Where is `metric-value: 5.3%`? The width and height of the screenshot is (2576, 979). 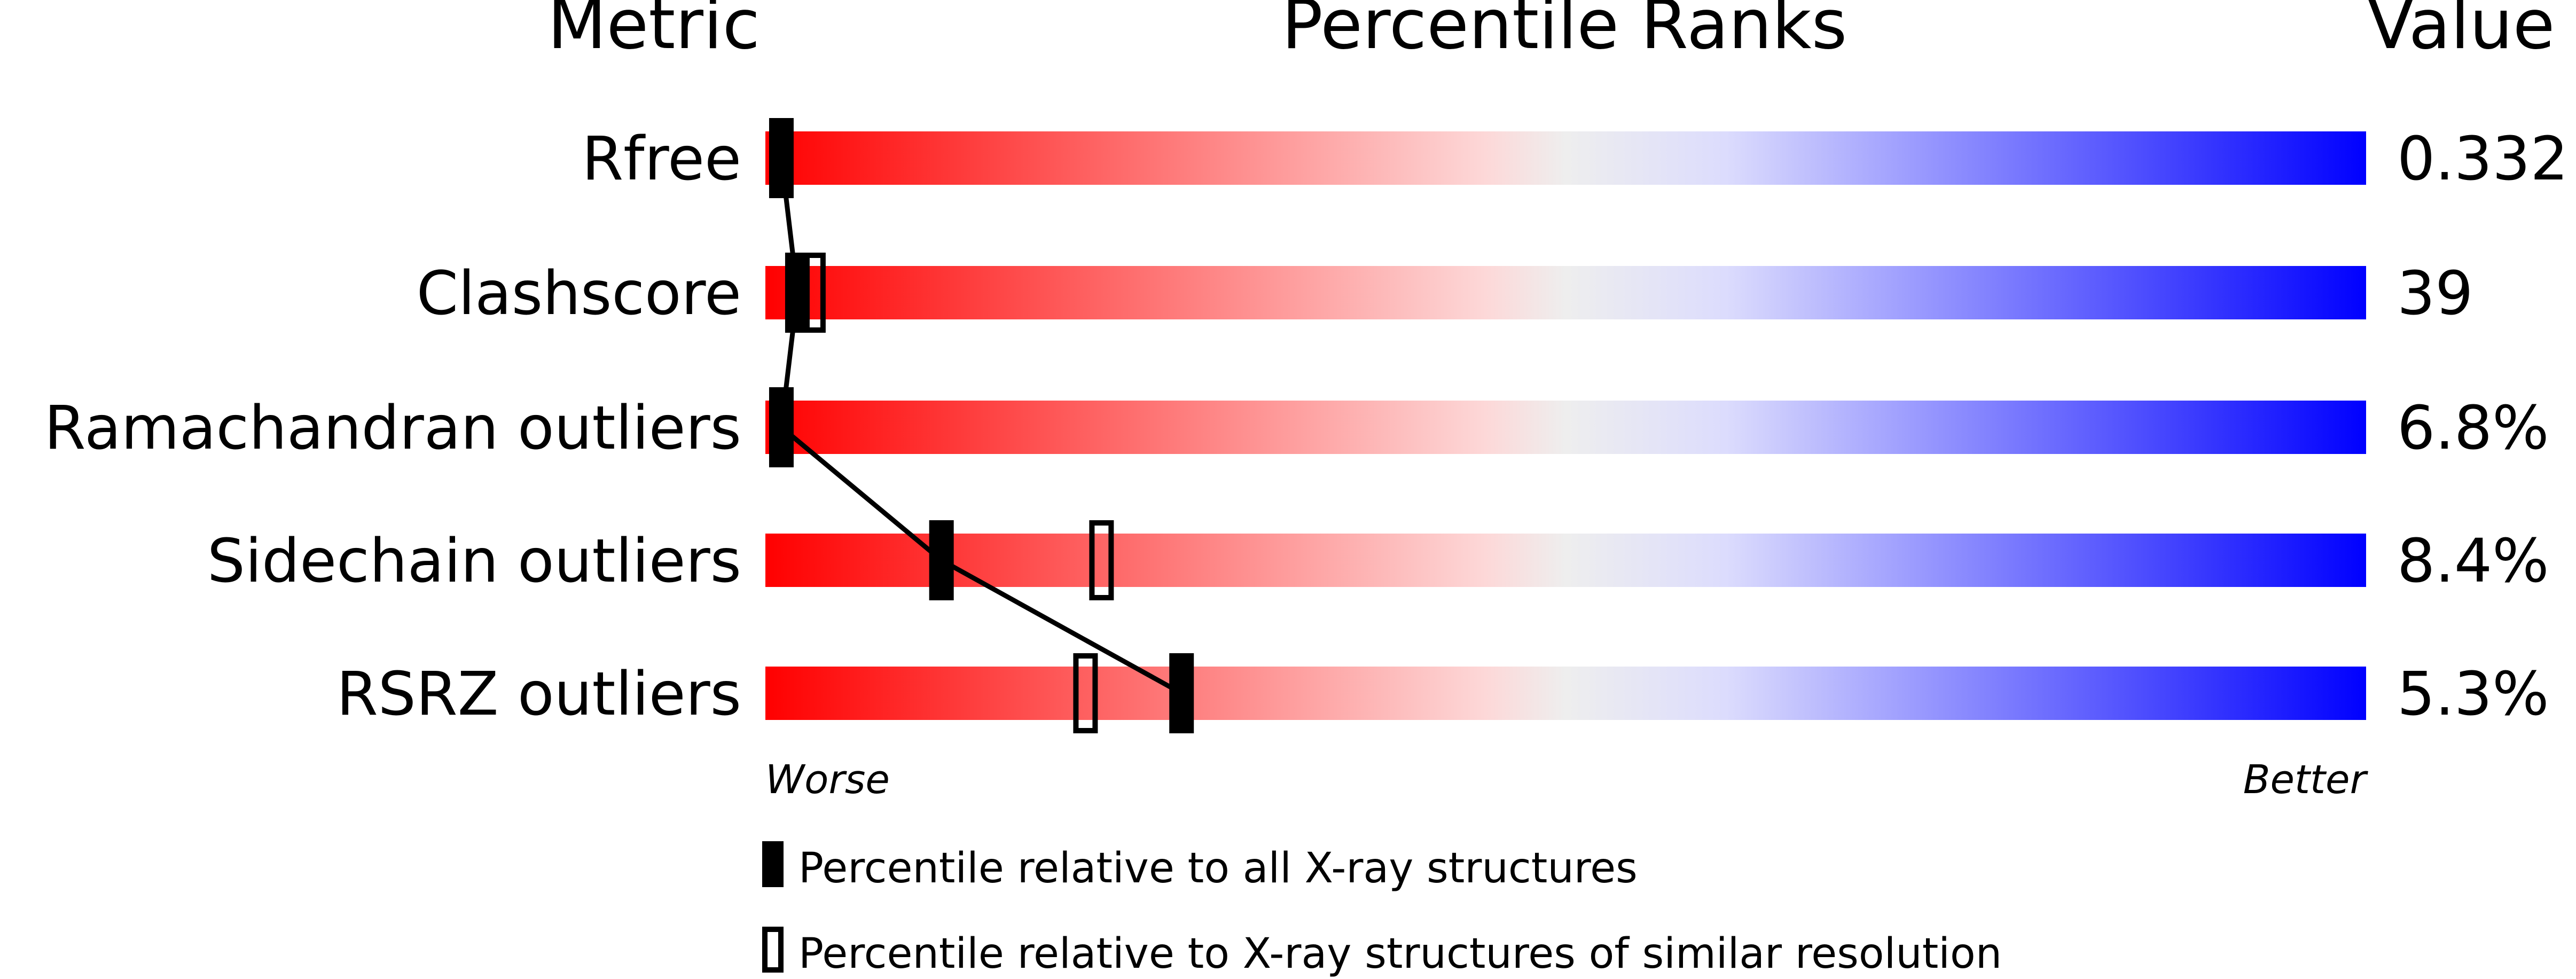
metric-value: 5.3% is located at coordinates (2473, 694).